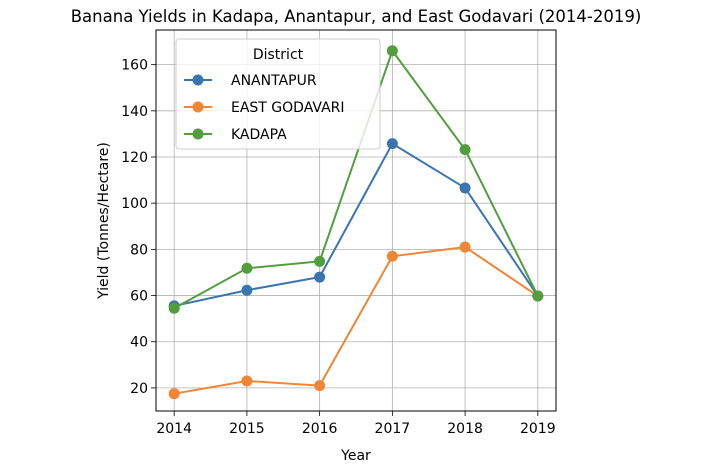  Describe the element at coordinates (134, 66) in the screenshot. I see `y-tick-label: 160` at that location.